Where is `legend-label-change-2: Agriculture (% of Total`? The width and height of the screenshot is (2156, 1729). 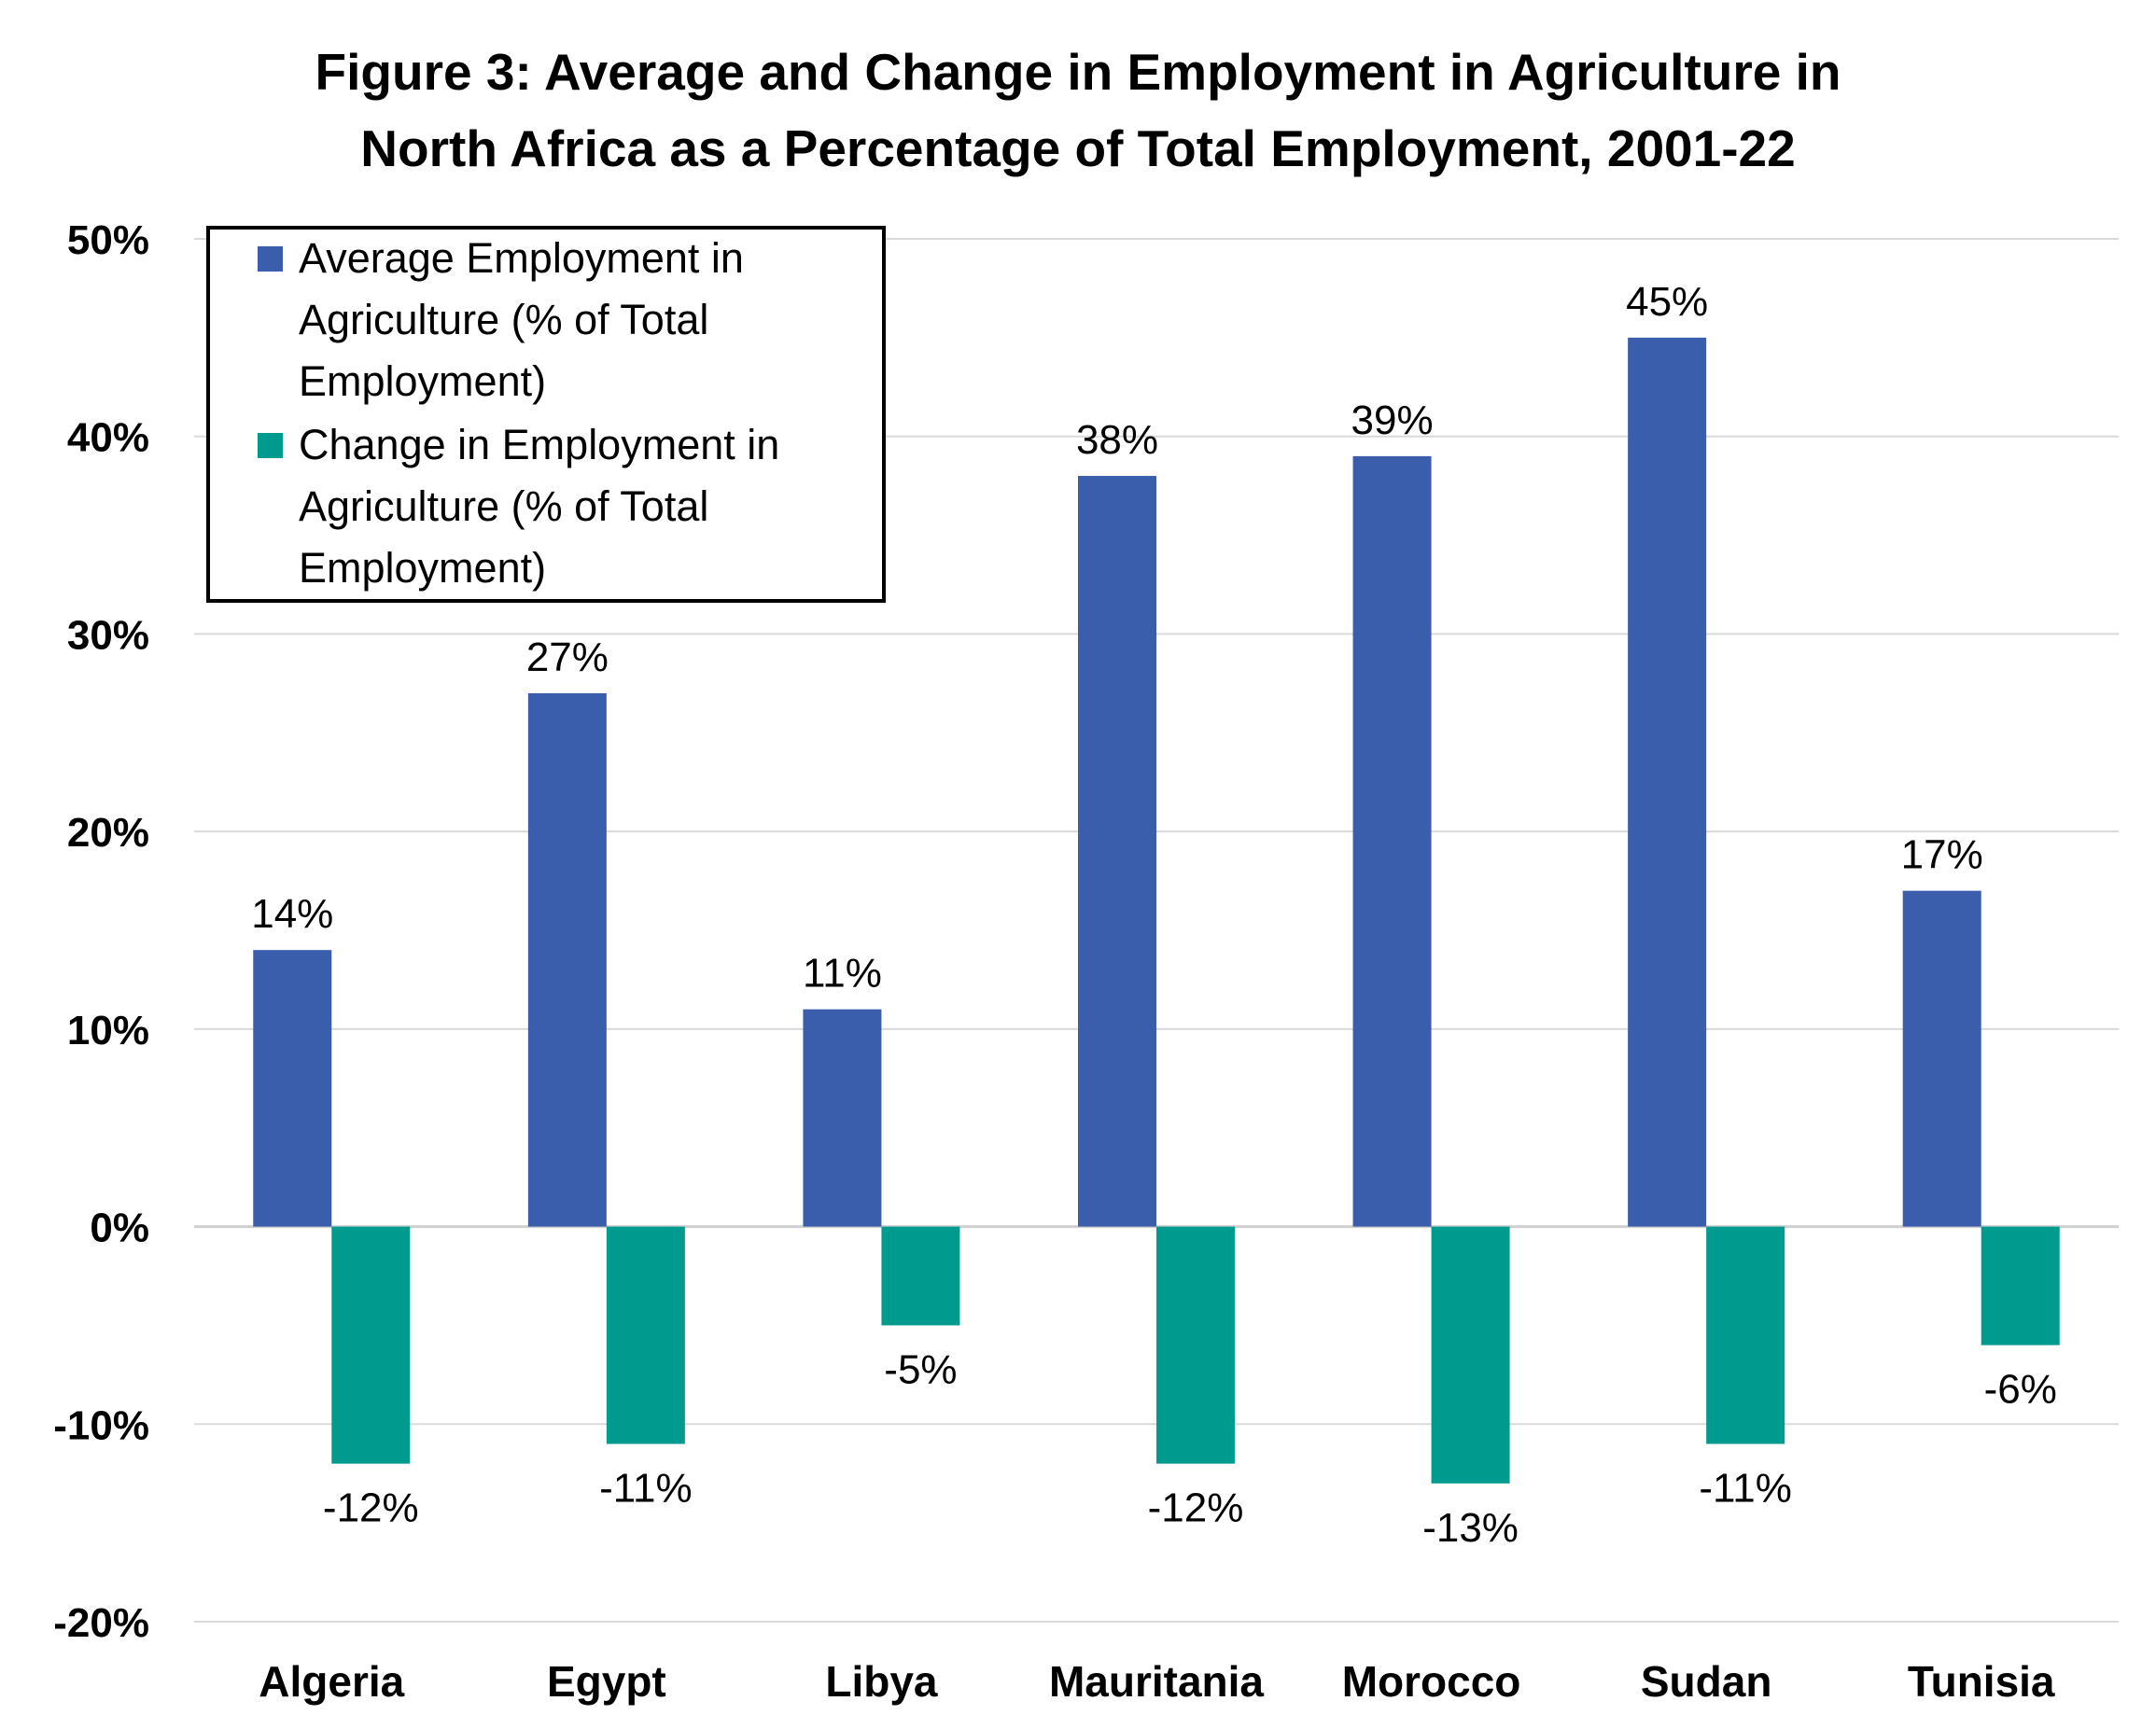
legend-label-change-2: Agriculture (% of Total is located at coordinates (503, 506).